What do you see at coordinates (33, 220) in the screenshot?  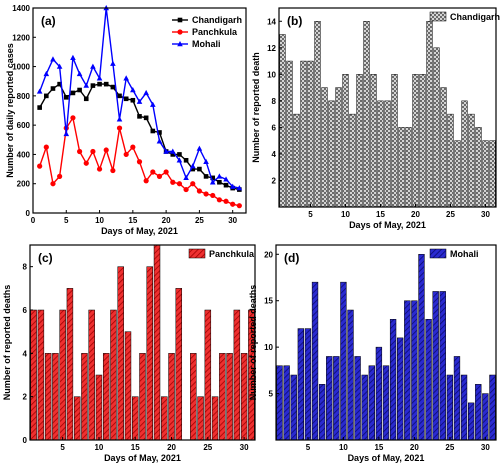 I see `x-tick-label: 0` at bounding box center [33, 220].